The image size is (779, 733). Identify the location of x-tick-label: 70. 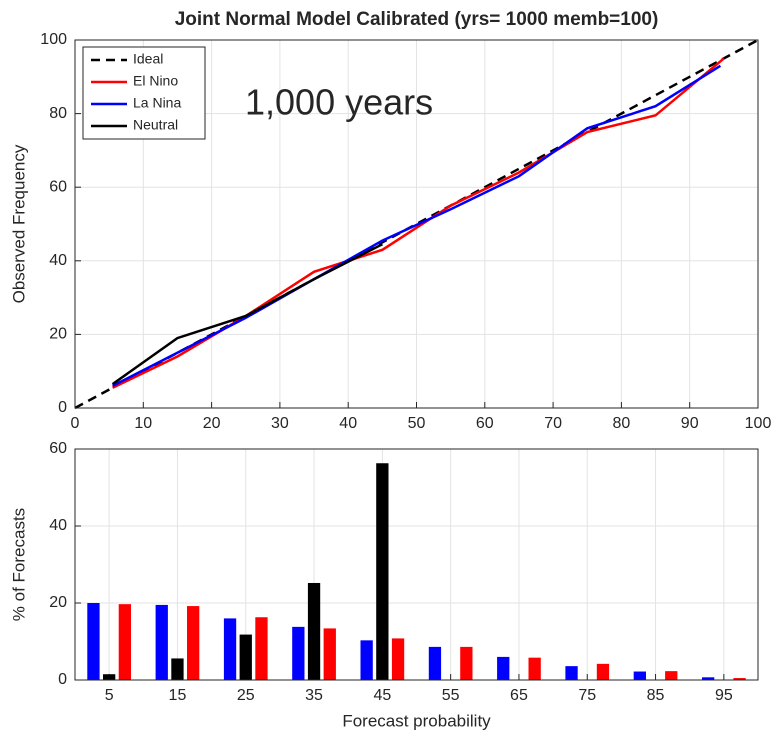
(553, 423).